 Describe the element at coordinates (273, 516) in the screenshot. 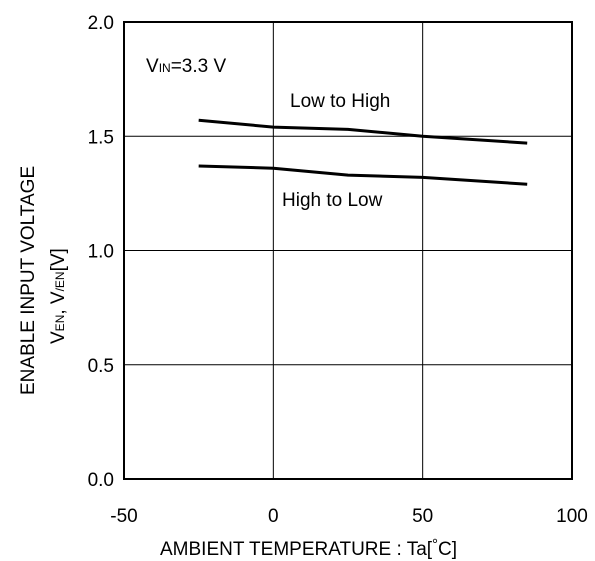

I see `x-tick-label: 0` at that location.